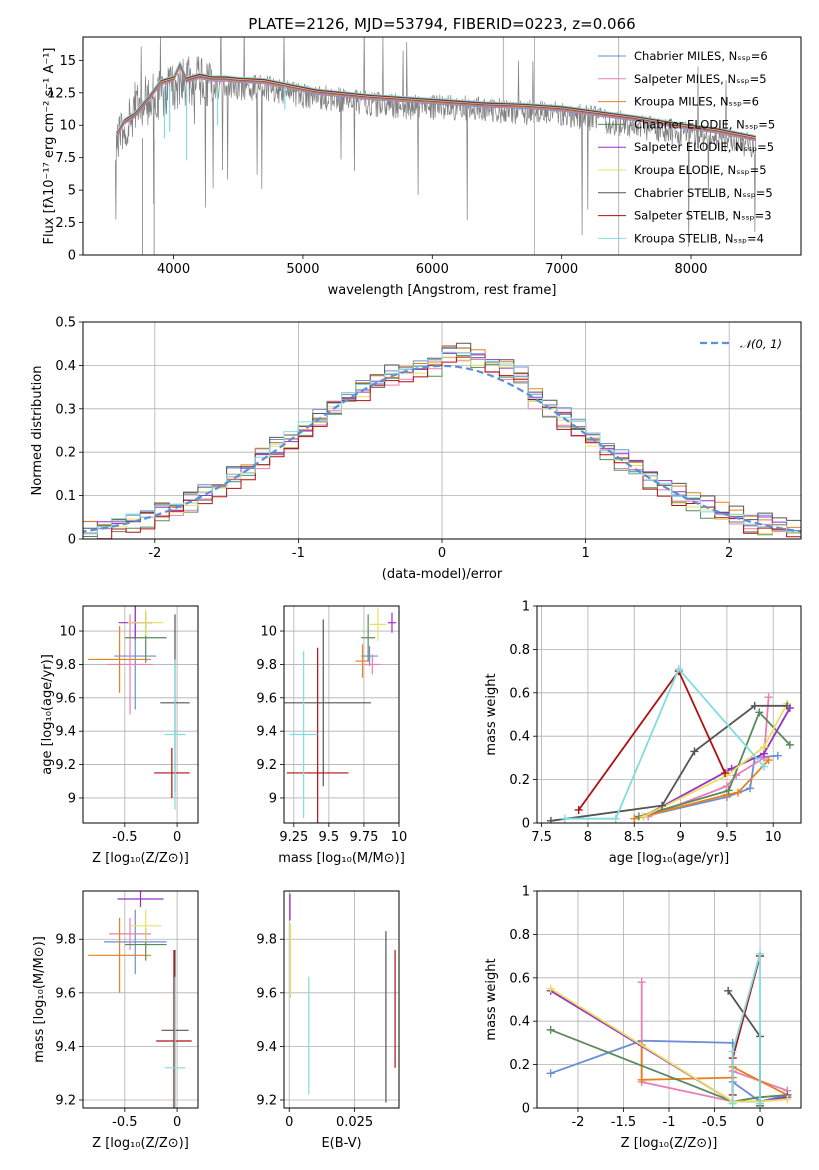 The height and width of the screenshot is (1170, 819). I want to click on y-tick-label: 12.5, so click(61, 93).